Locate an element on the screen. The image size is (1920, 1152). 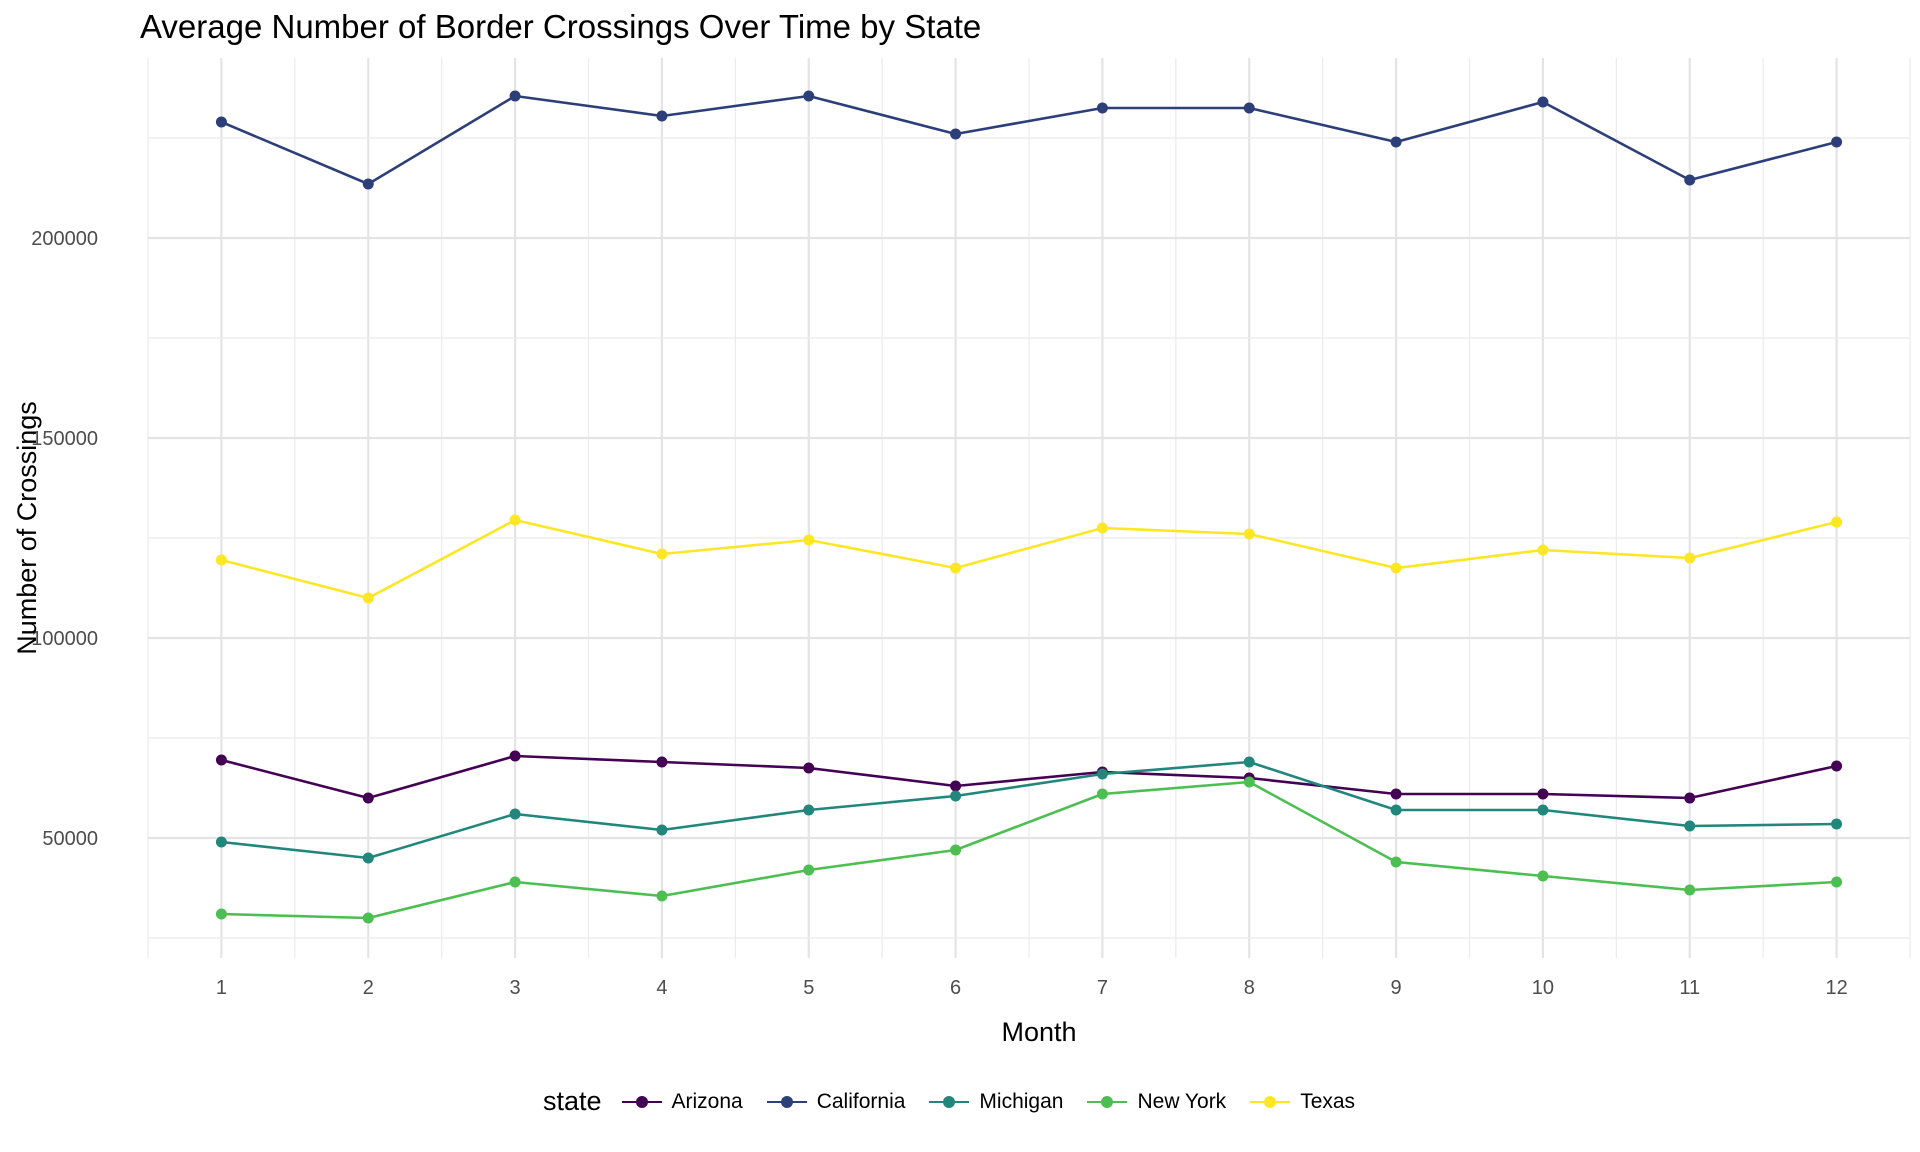
x-tick-label: 2 is located at coordinates (368, 988).